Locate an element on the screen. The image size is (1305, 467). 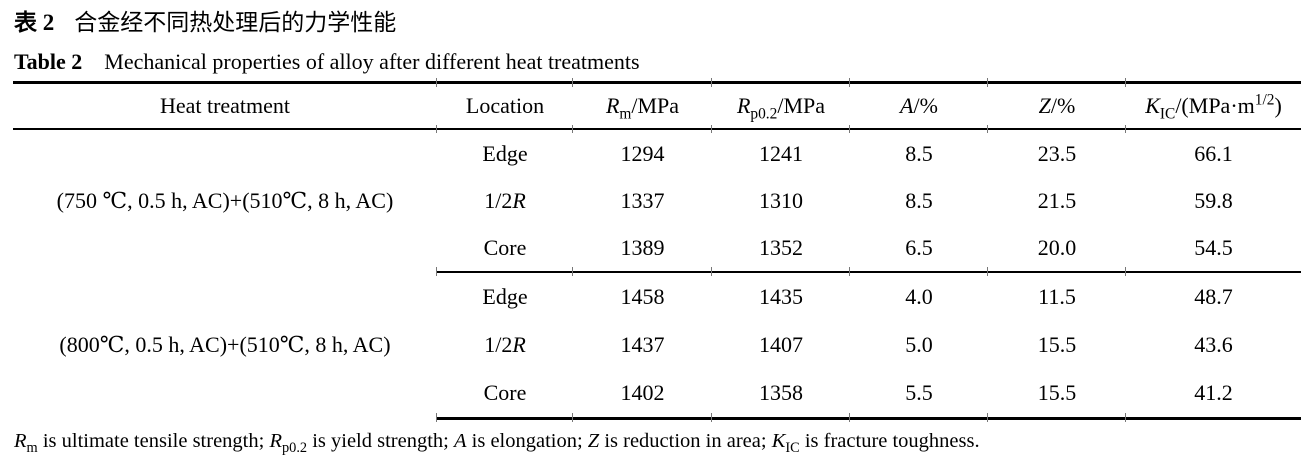
rp02-value: 1407 is located at coordinates (781, 344).